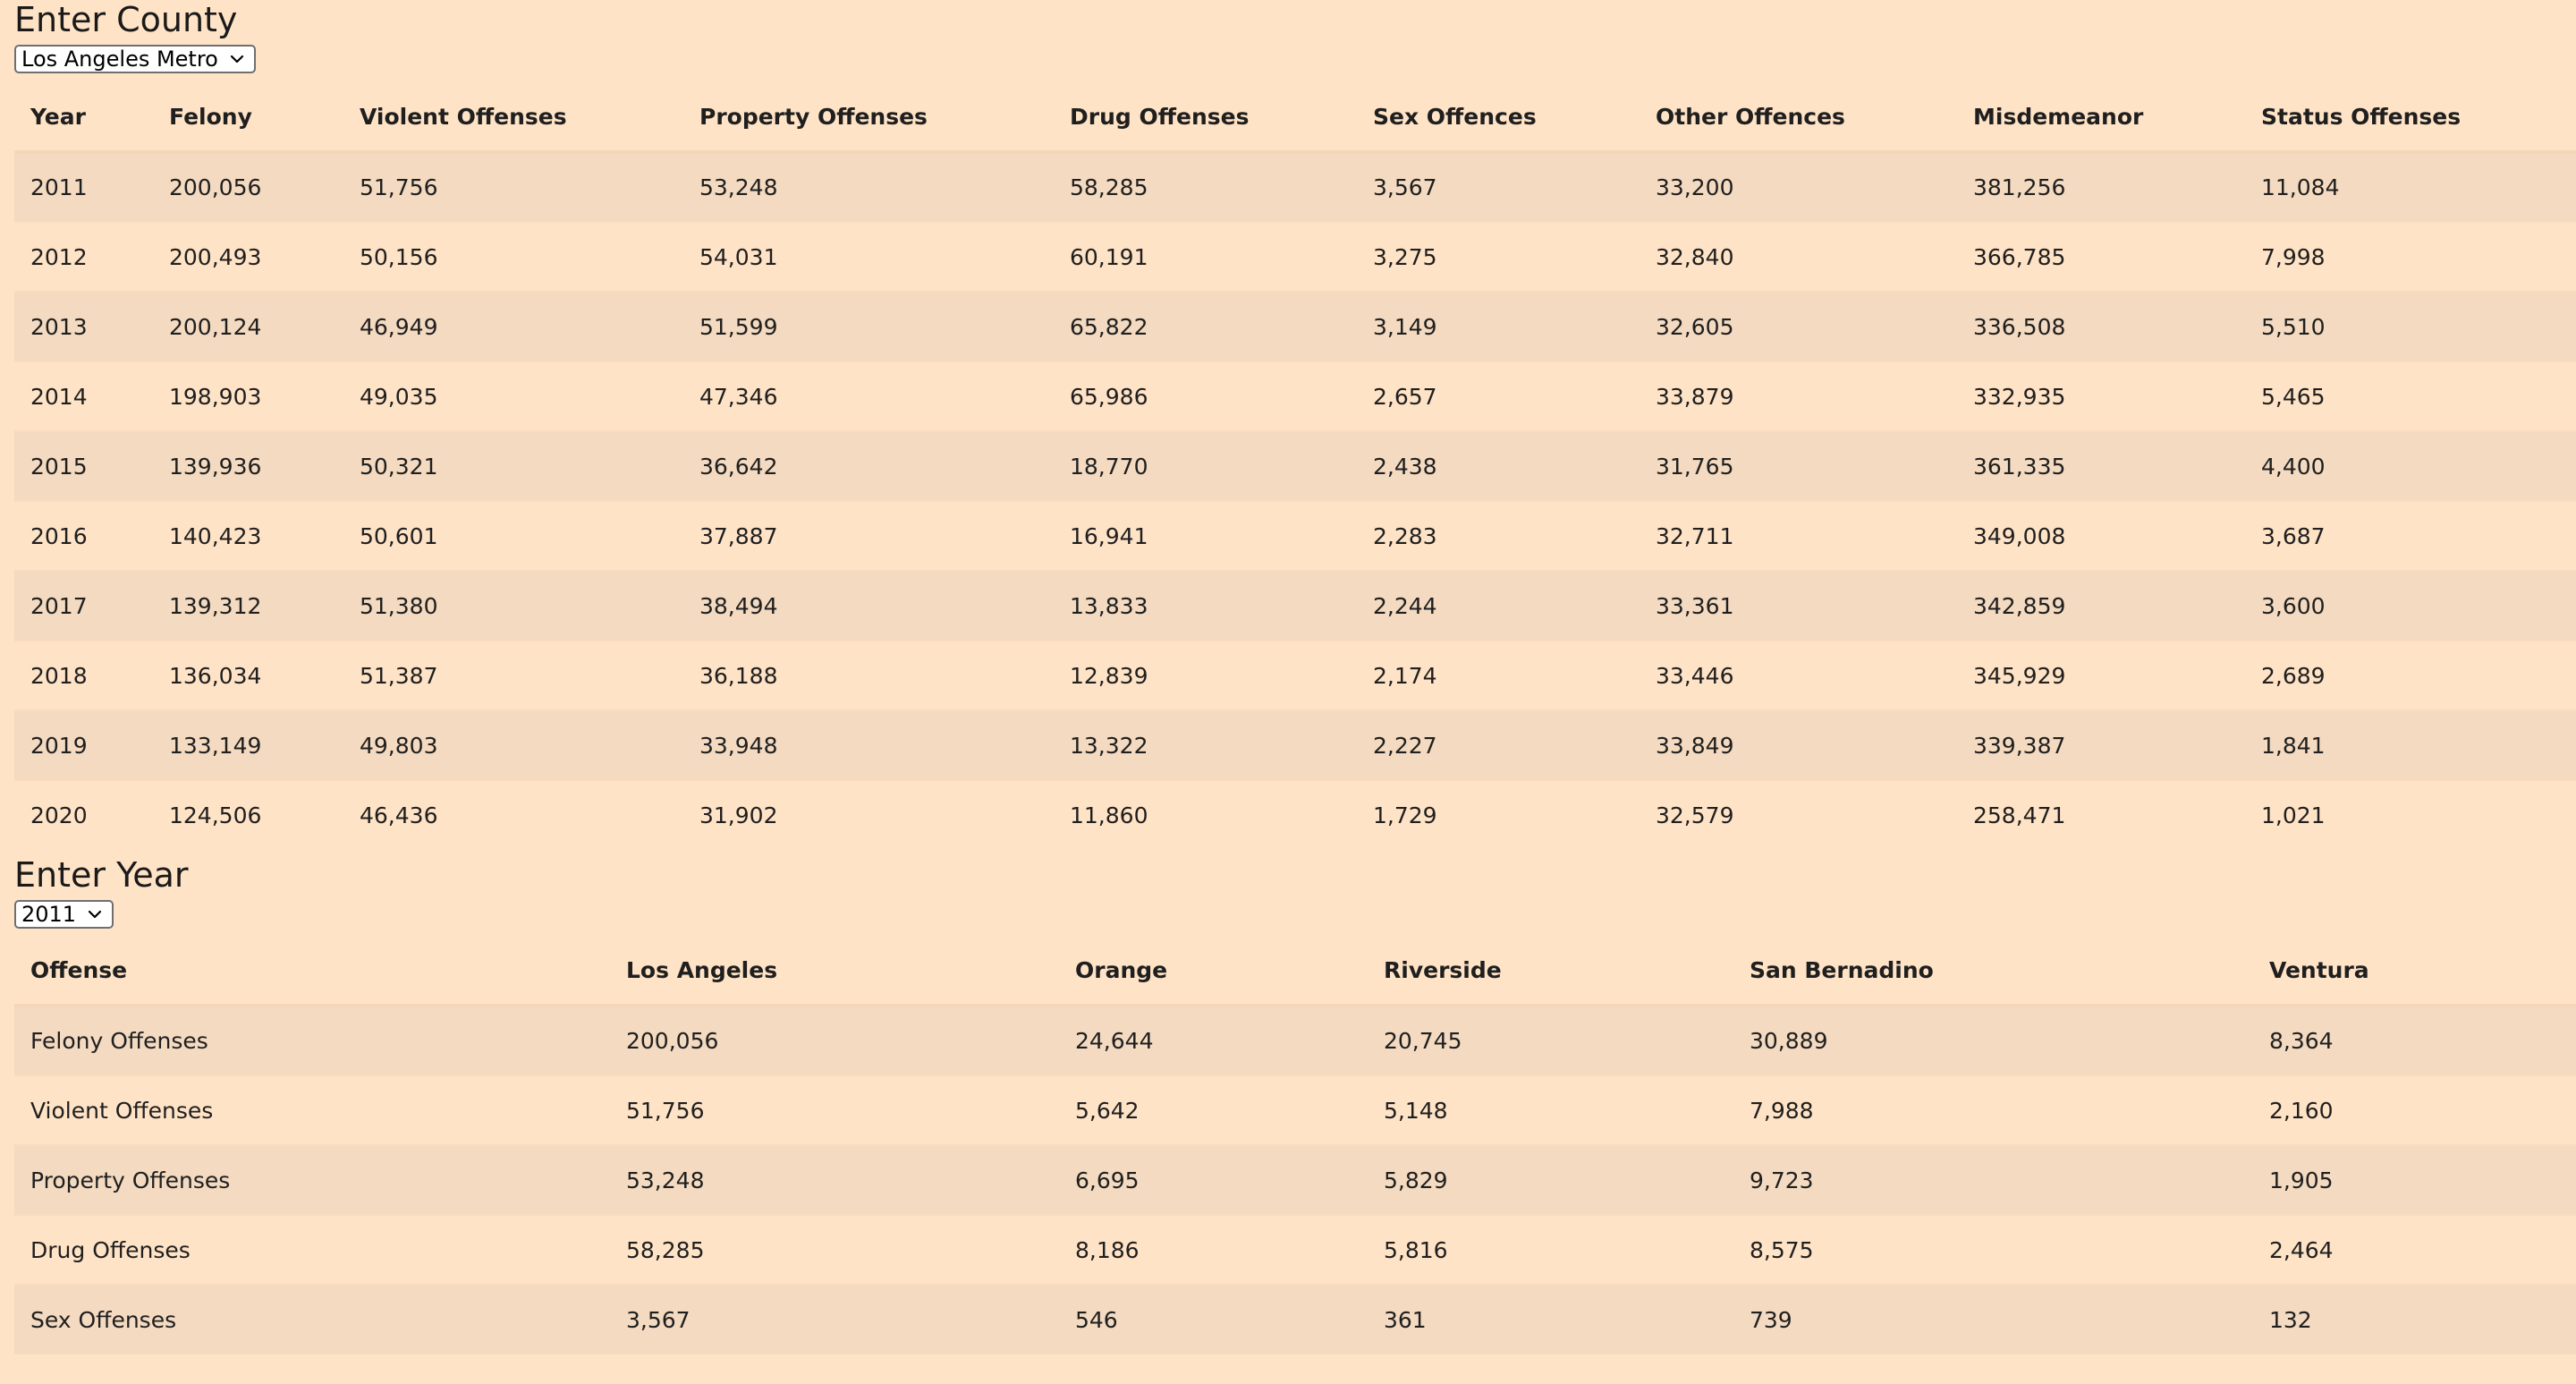 This screenshot has height=1384, width=2576. What do you see at coordinates (248, 745) in the screenshot?
I see `table-cell-felony: 133,149` at bounding box center [248, 745].